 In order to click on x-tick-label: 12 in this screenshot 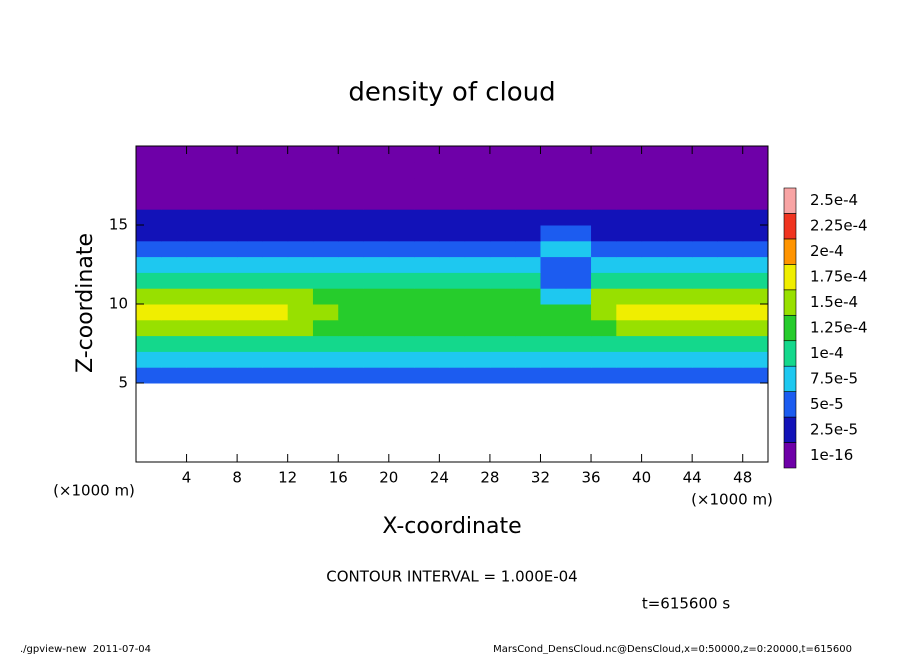, I will do `click(287, 478)`.